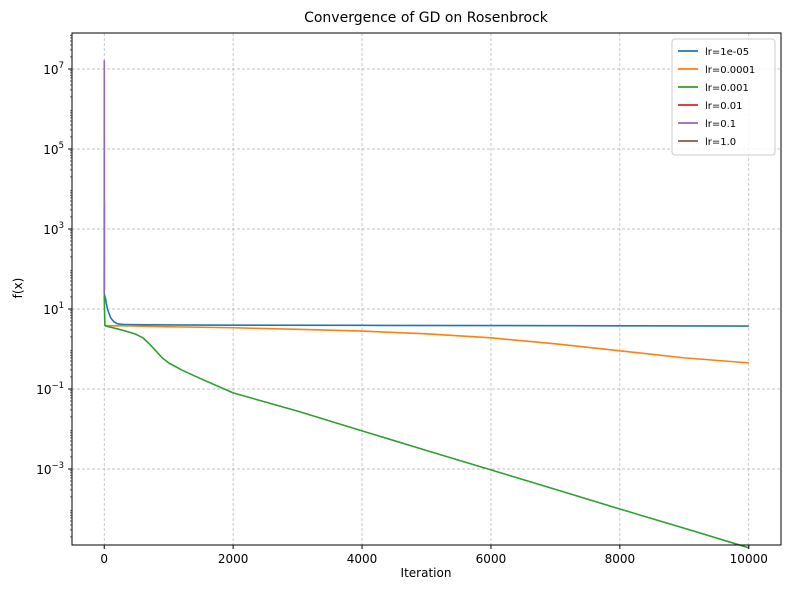 Image resolution: width=790 pixels, height=590 pixels. Describe the element at coordinates (53, 229) in the screenshot. I see `y-tick-label: 10³` at that location.